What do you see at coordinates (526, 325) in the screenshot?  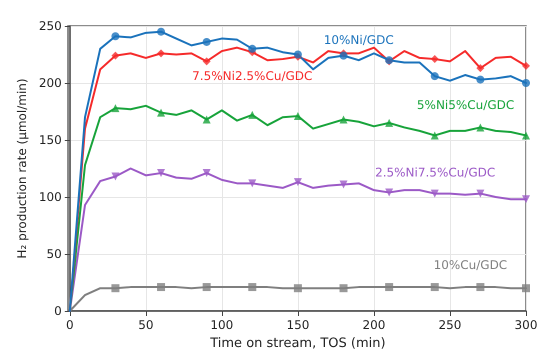 I see `x-tick-label: 300` at bounding box center [526, 325].